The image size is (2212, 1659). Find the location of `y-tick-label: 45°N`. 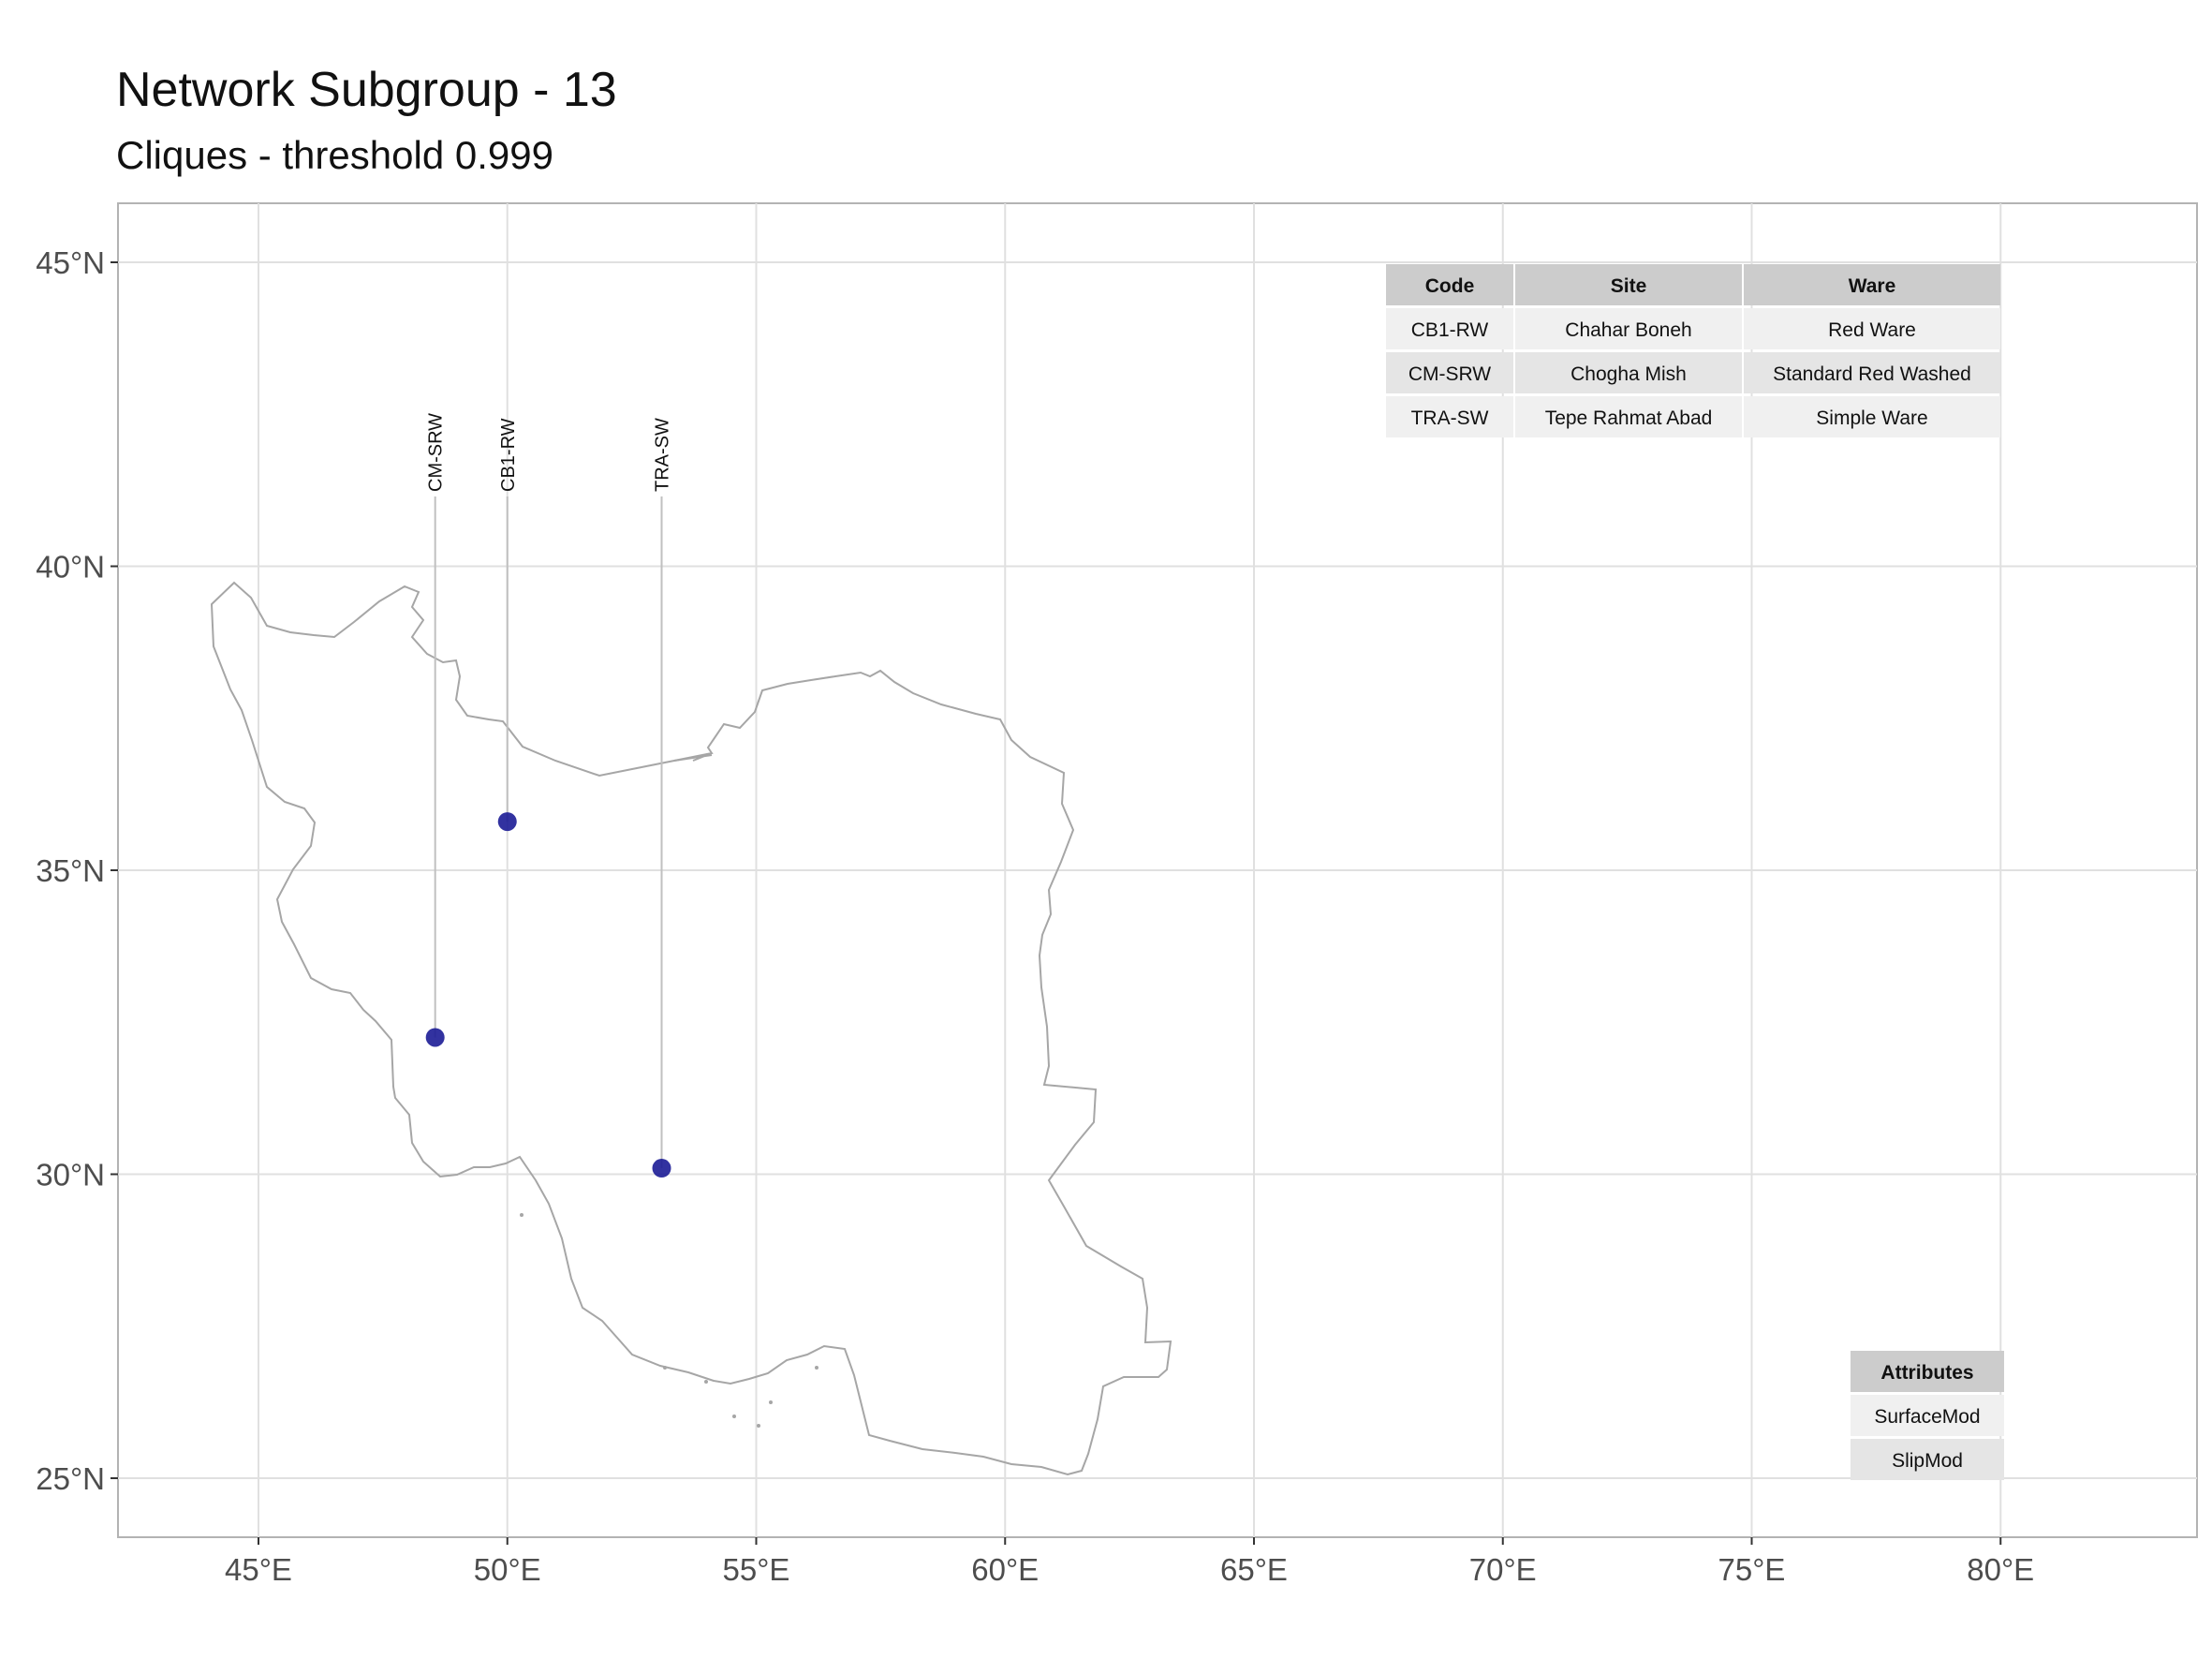

y-tick-label: 45°N is located at coordinates (70, 262).